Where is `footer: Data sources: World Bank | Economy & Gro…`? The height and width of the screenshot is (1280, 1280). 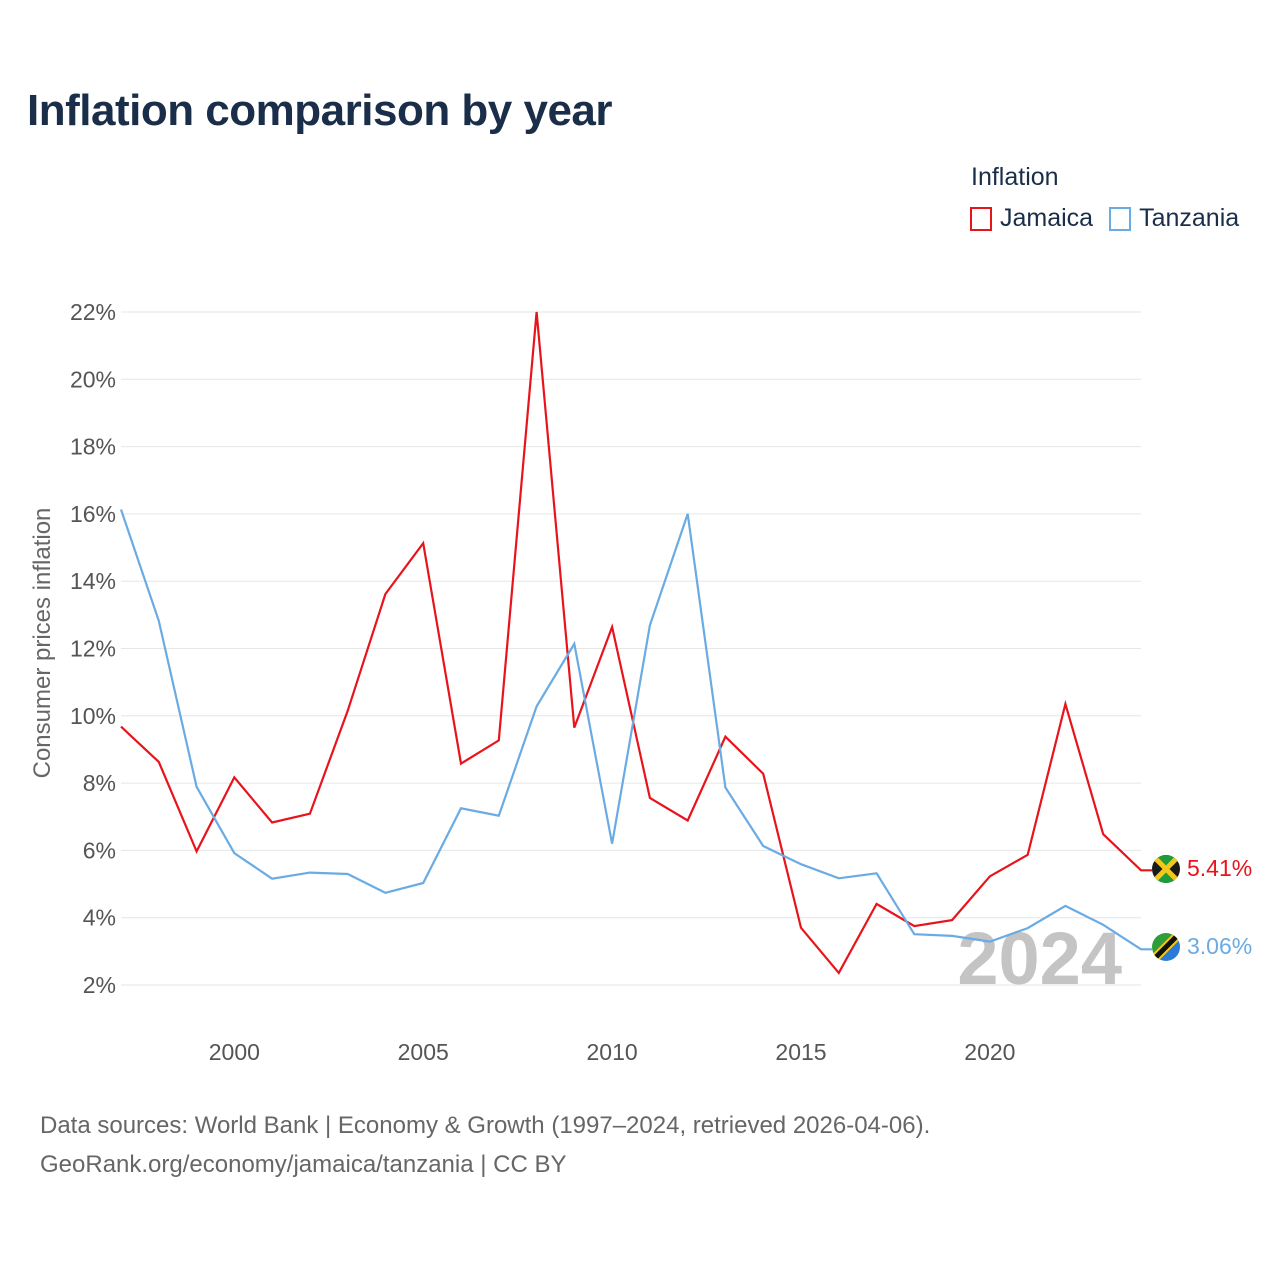 footer: Data sources: World Bank | Economy & Gro… is located at coordinates (485, 1145).